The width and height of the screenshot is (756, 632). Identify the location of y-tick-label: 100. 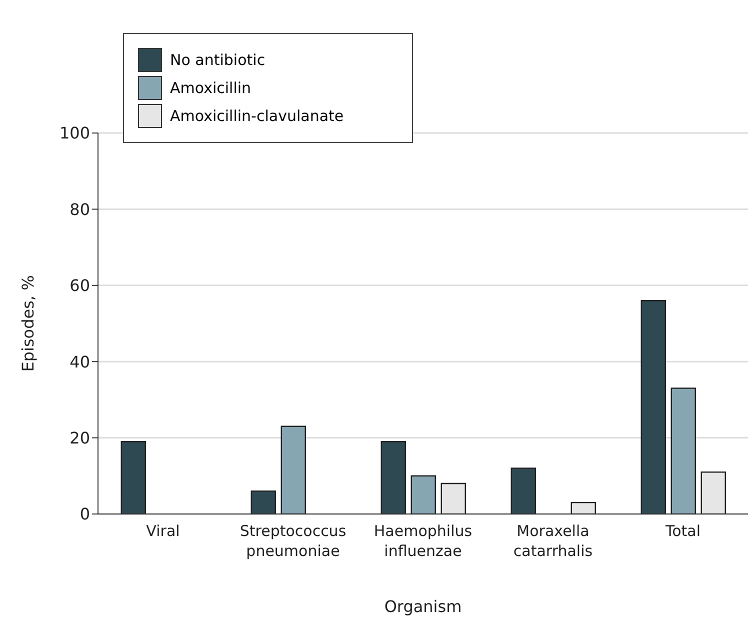
(74, 133).